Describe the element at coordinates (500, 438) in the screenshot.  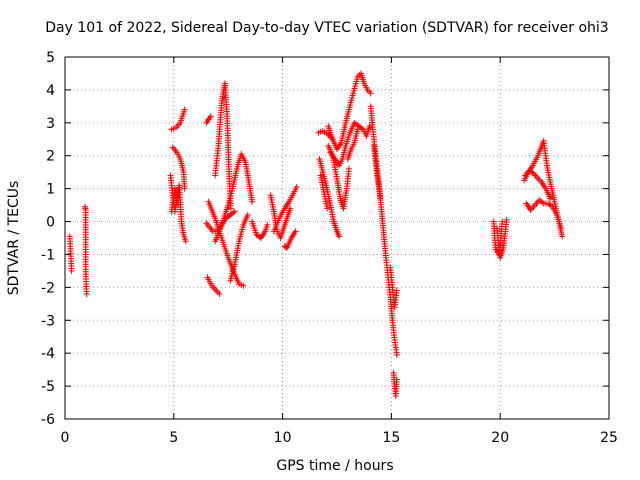
I see `x-tick-label: 20` at that location.